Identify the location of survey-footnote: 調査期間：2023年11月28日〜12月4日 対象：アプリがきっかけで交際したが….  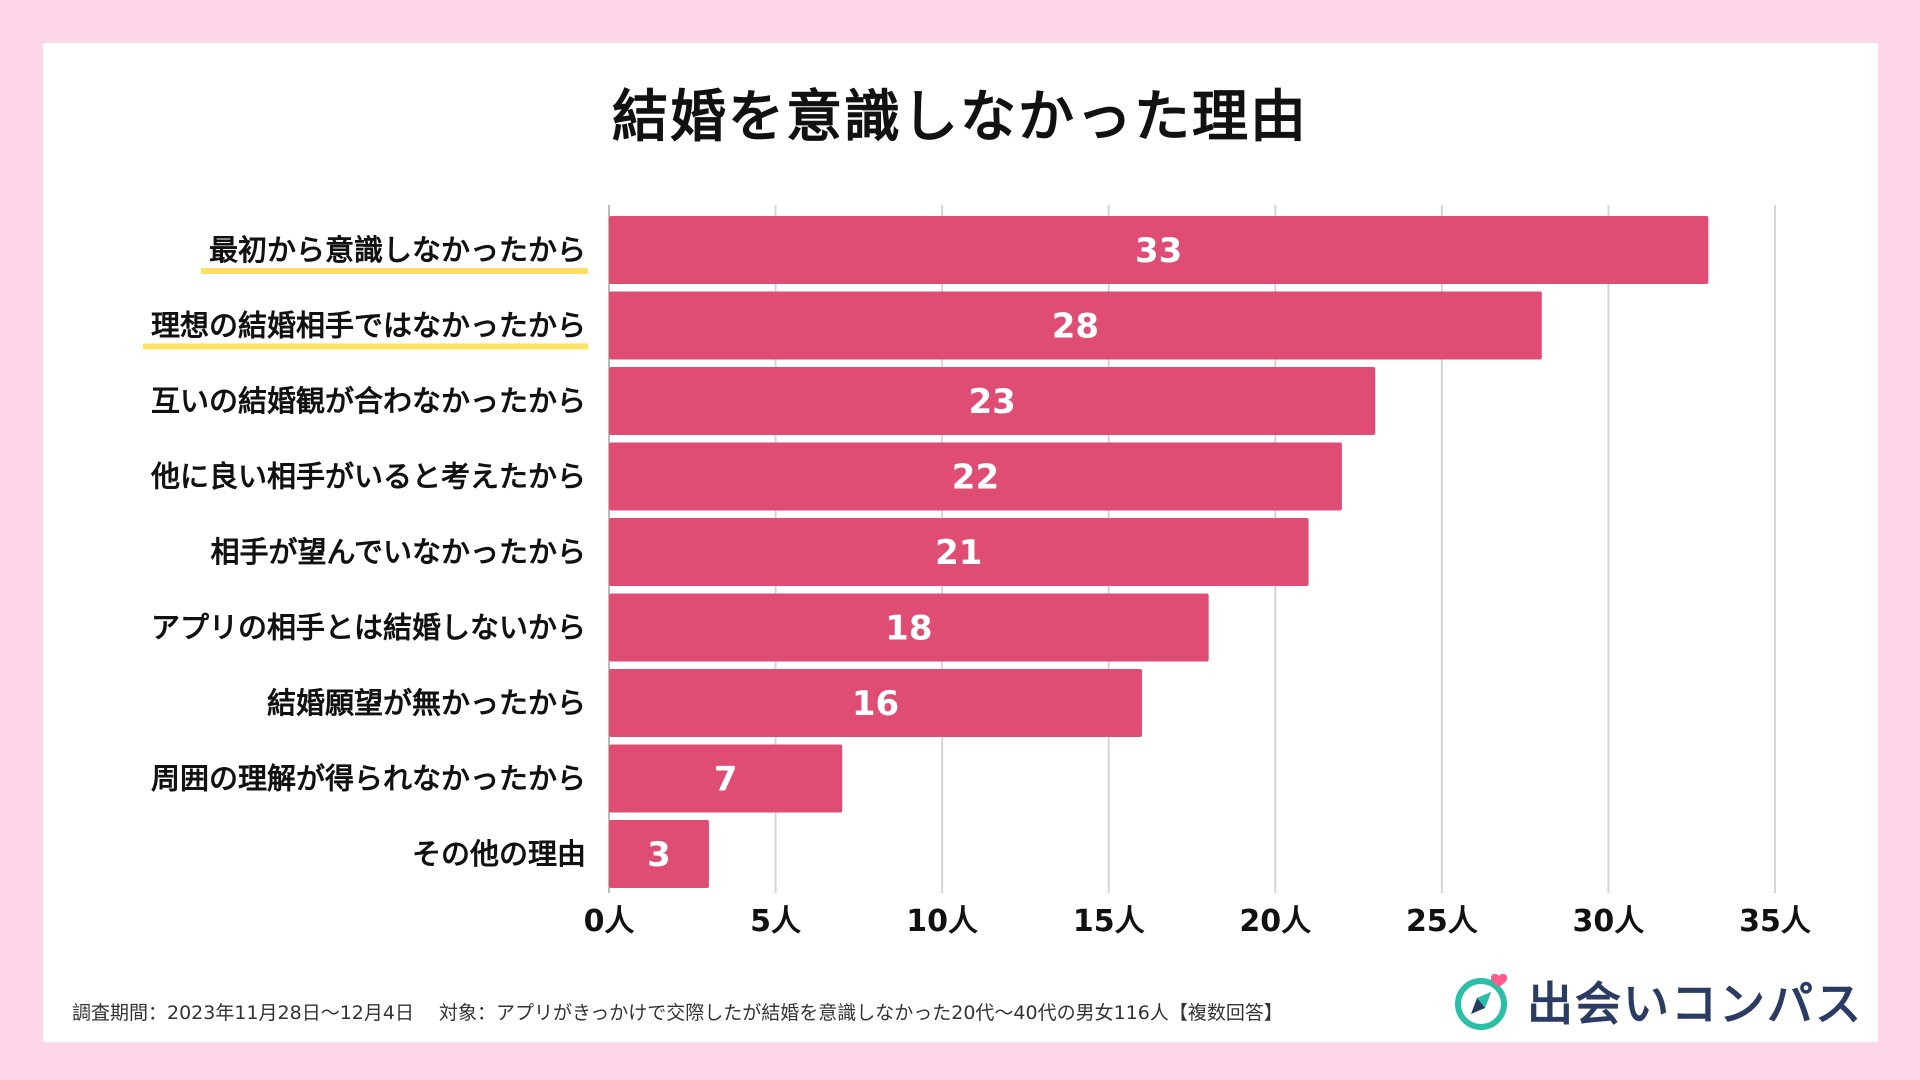
(677, 1013).